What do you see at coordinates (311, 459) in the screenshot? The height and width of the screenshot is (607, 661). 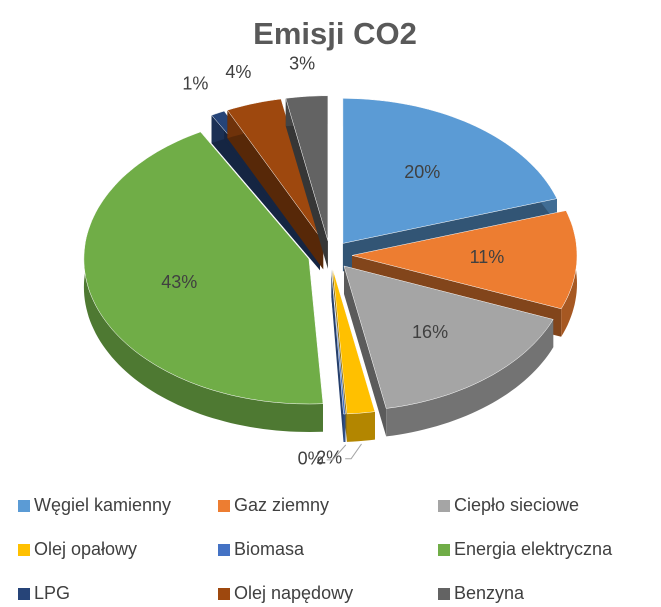 I see `data-label: 0%` at bounding box center [311, 459].